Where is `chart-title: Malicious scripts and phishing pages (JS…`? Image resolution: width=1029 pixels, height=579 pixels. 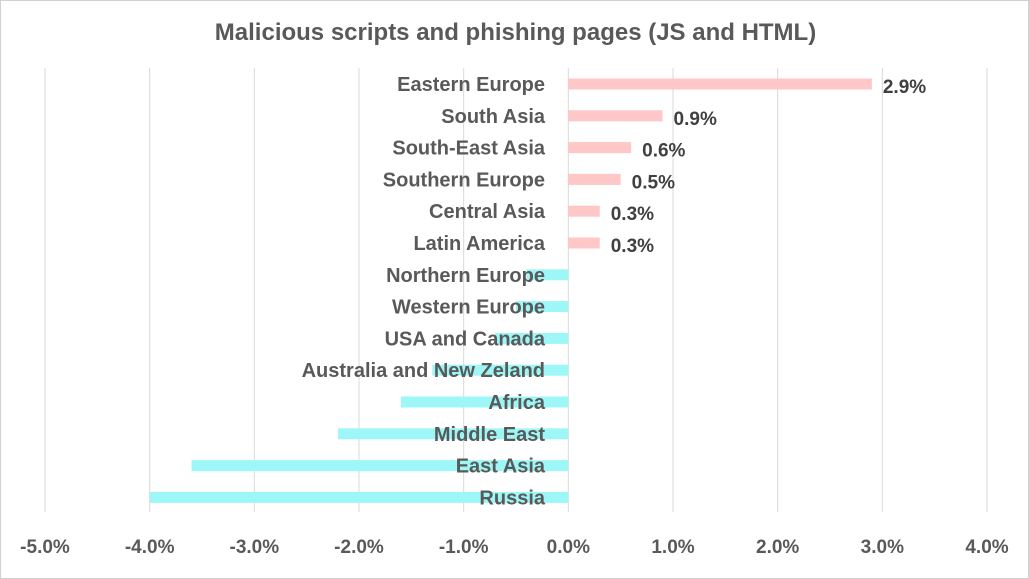
chart-title: Malicious scripts and phishing pages (JS… is located at coordinates (515, 32).